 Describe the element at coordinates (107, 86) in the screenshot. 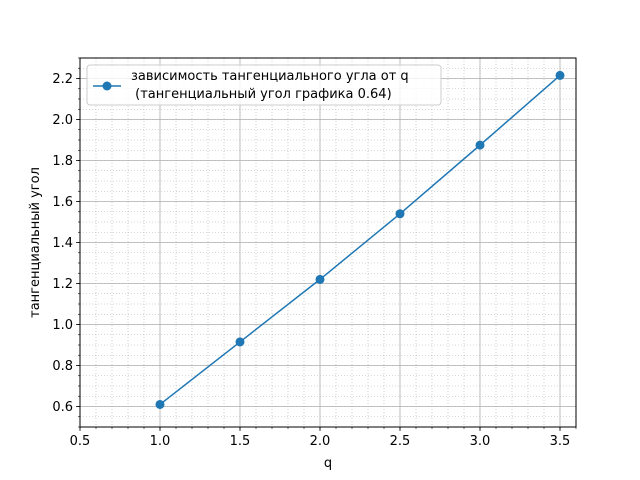

I see `legend-point-marker` at that location.